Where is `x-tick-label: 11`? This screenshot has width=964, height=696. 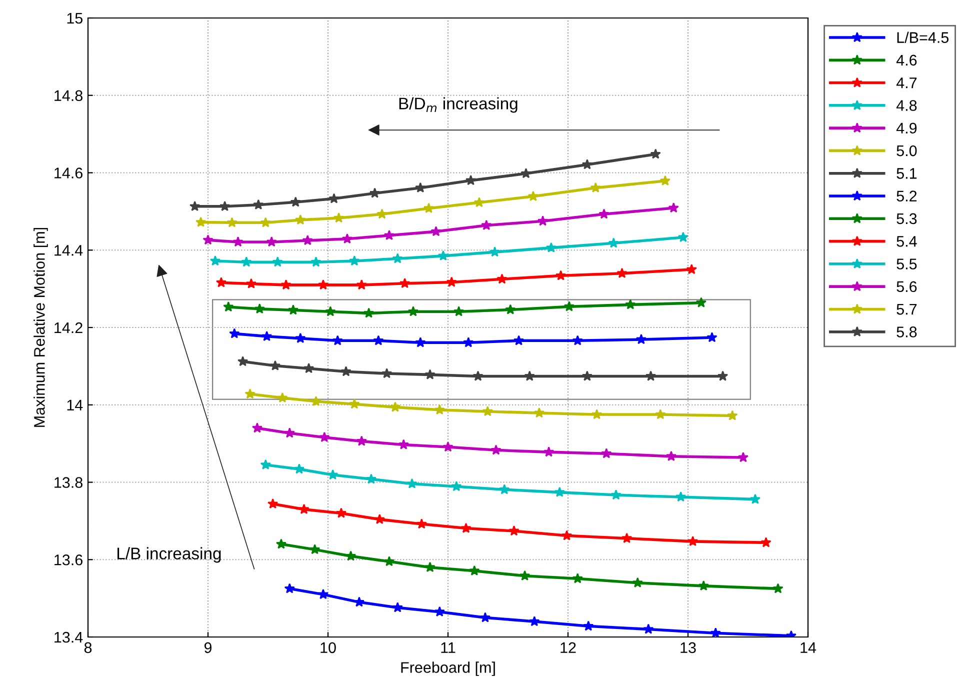 x-tick-label: 11 is located at coordinates (448, 647).